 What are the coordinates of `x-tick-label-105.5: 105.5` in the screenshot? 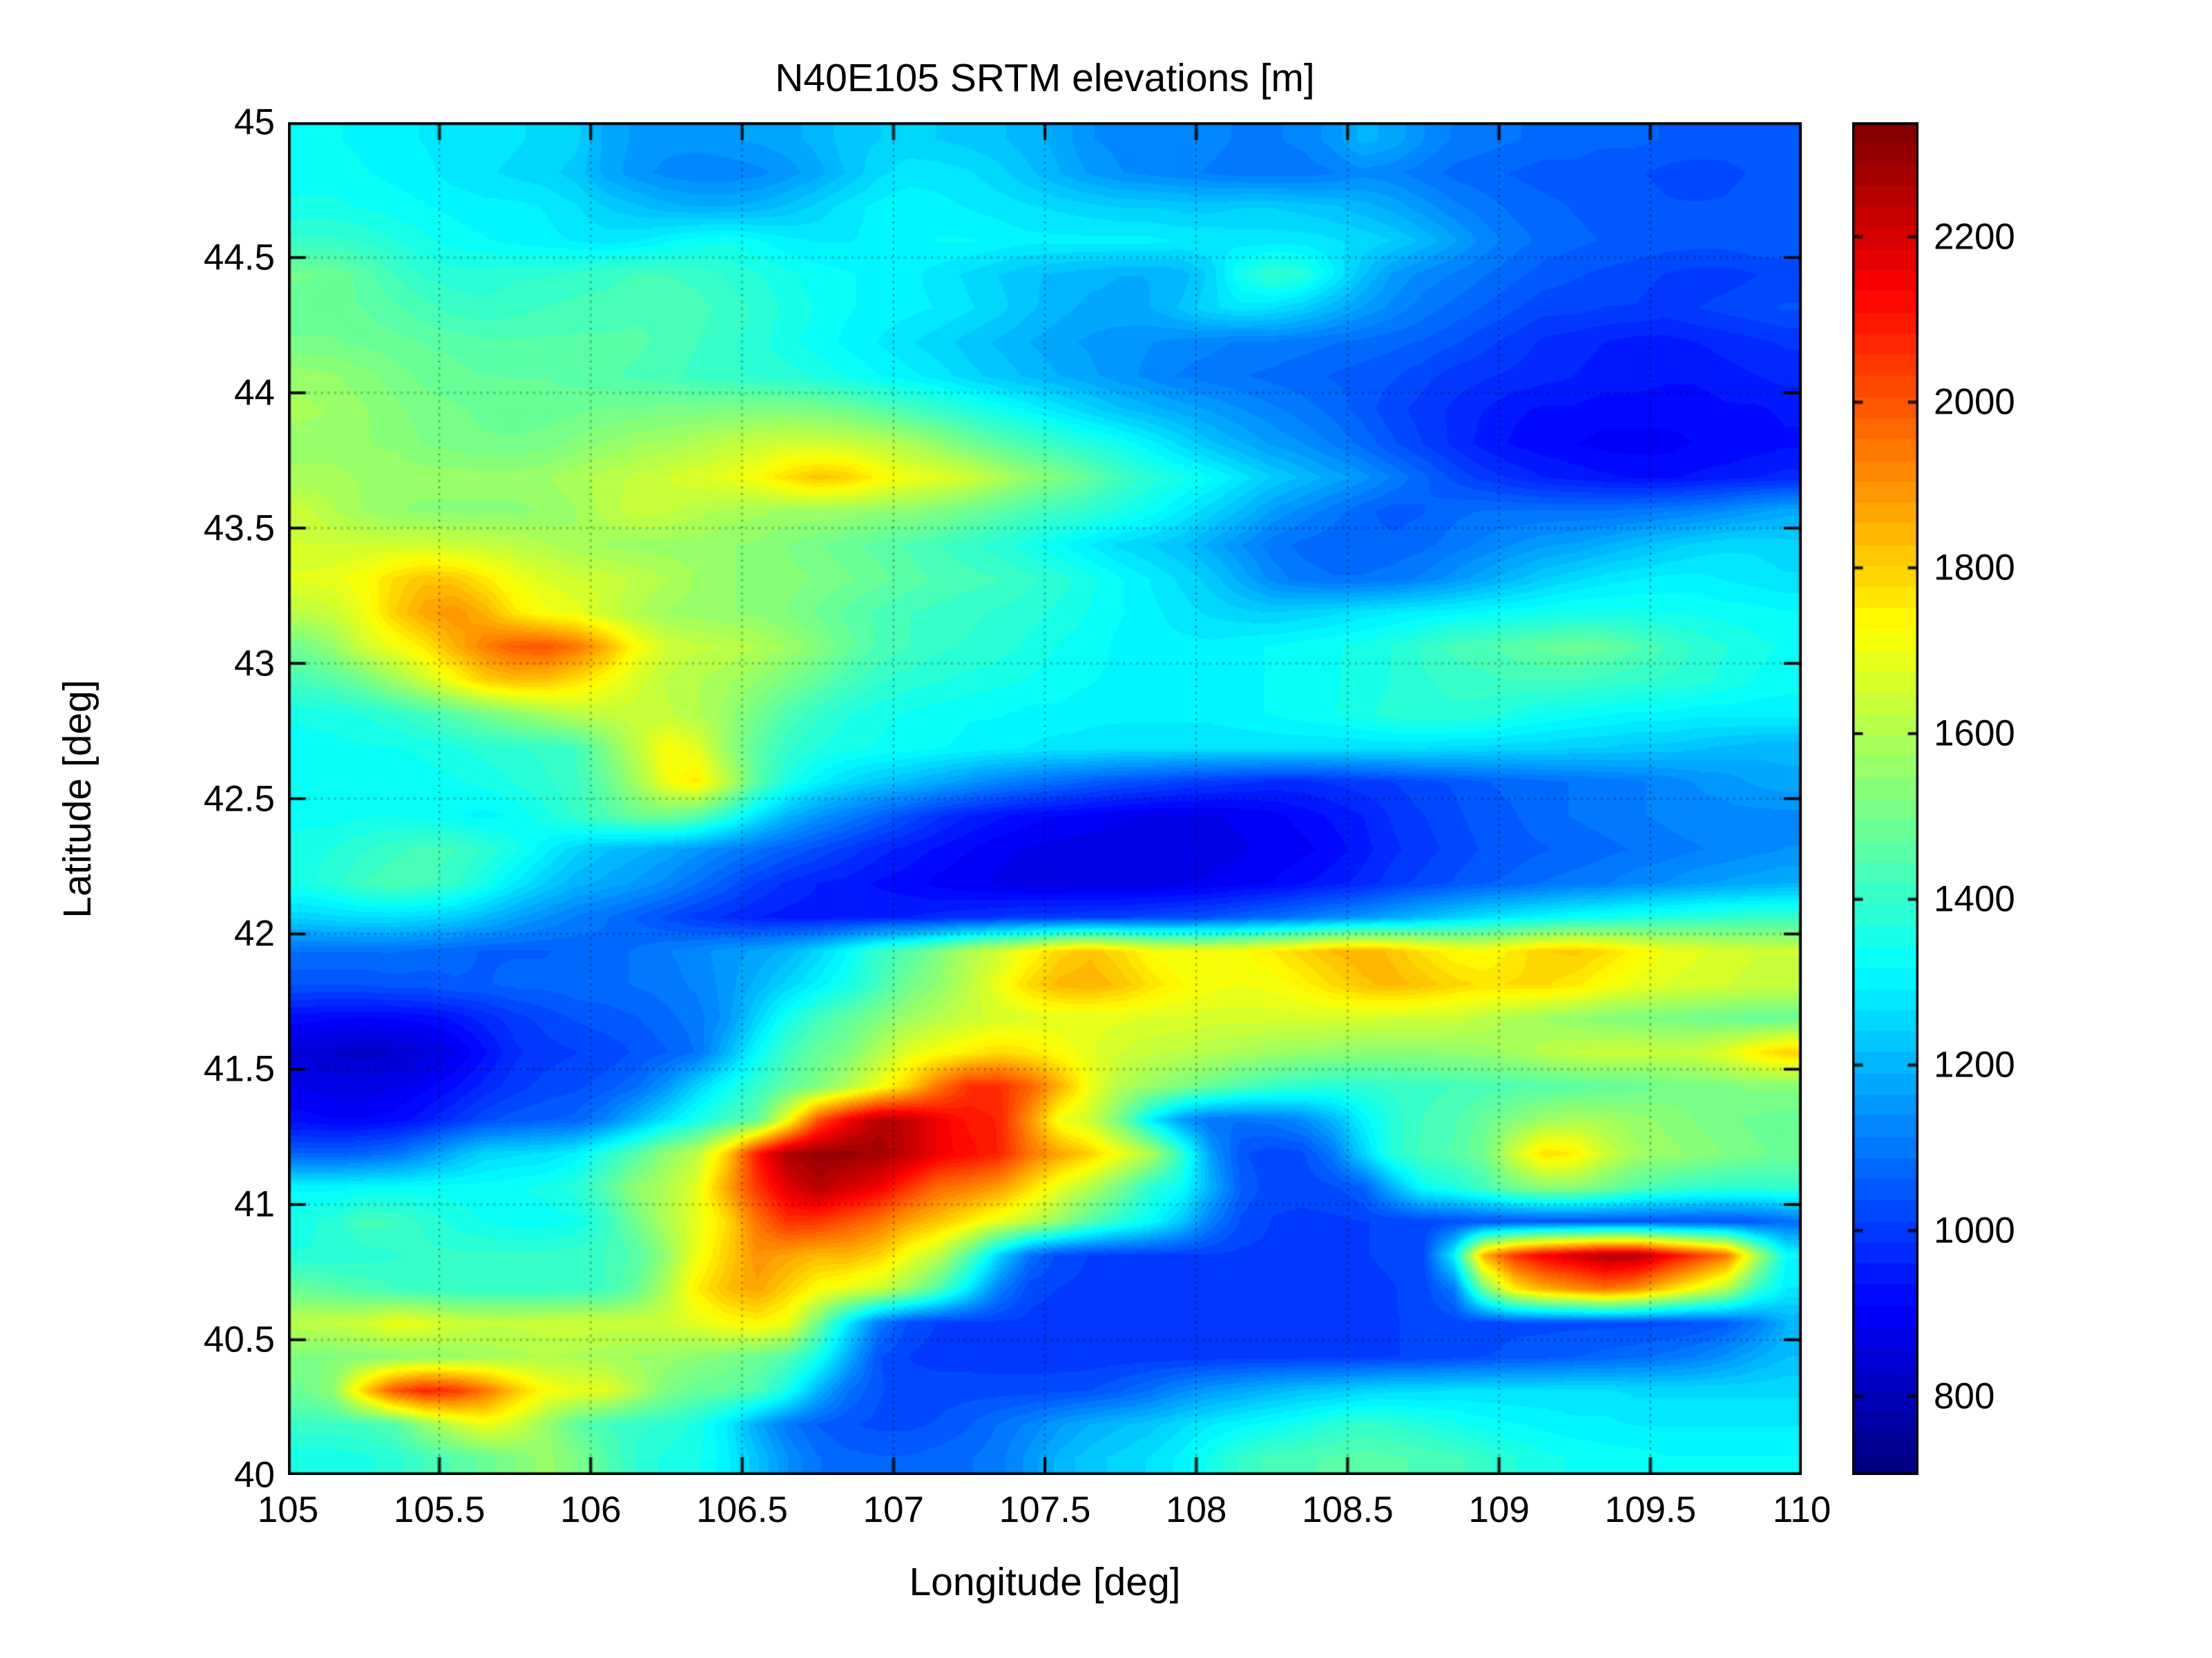 It's located at (439, 1510).